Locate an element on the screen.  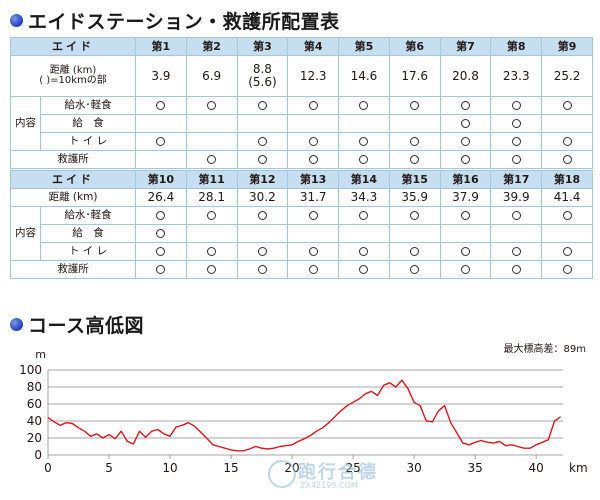
x-tick-label: 20 is located at coordinates (291, 468).